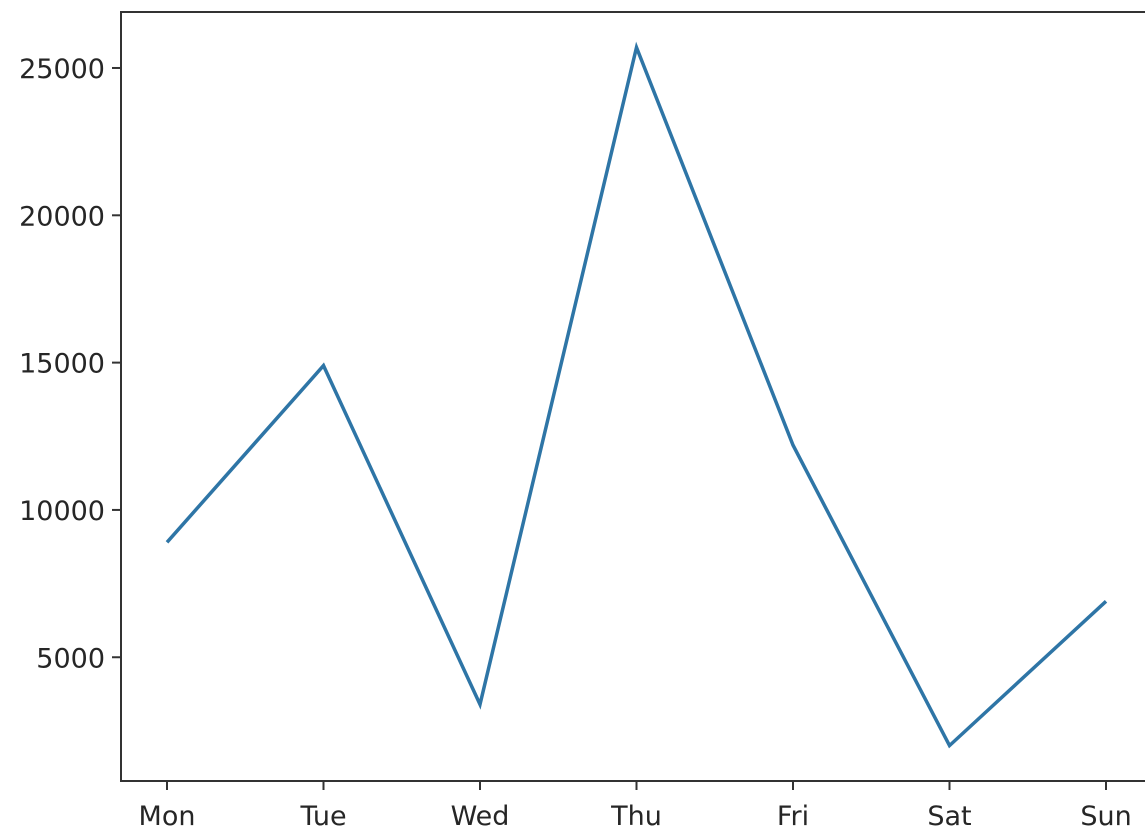  I want to click on x-tick-label: Mon, so click(167, 816).